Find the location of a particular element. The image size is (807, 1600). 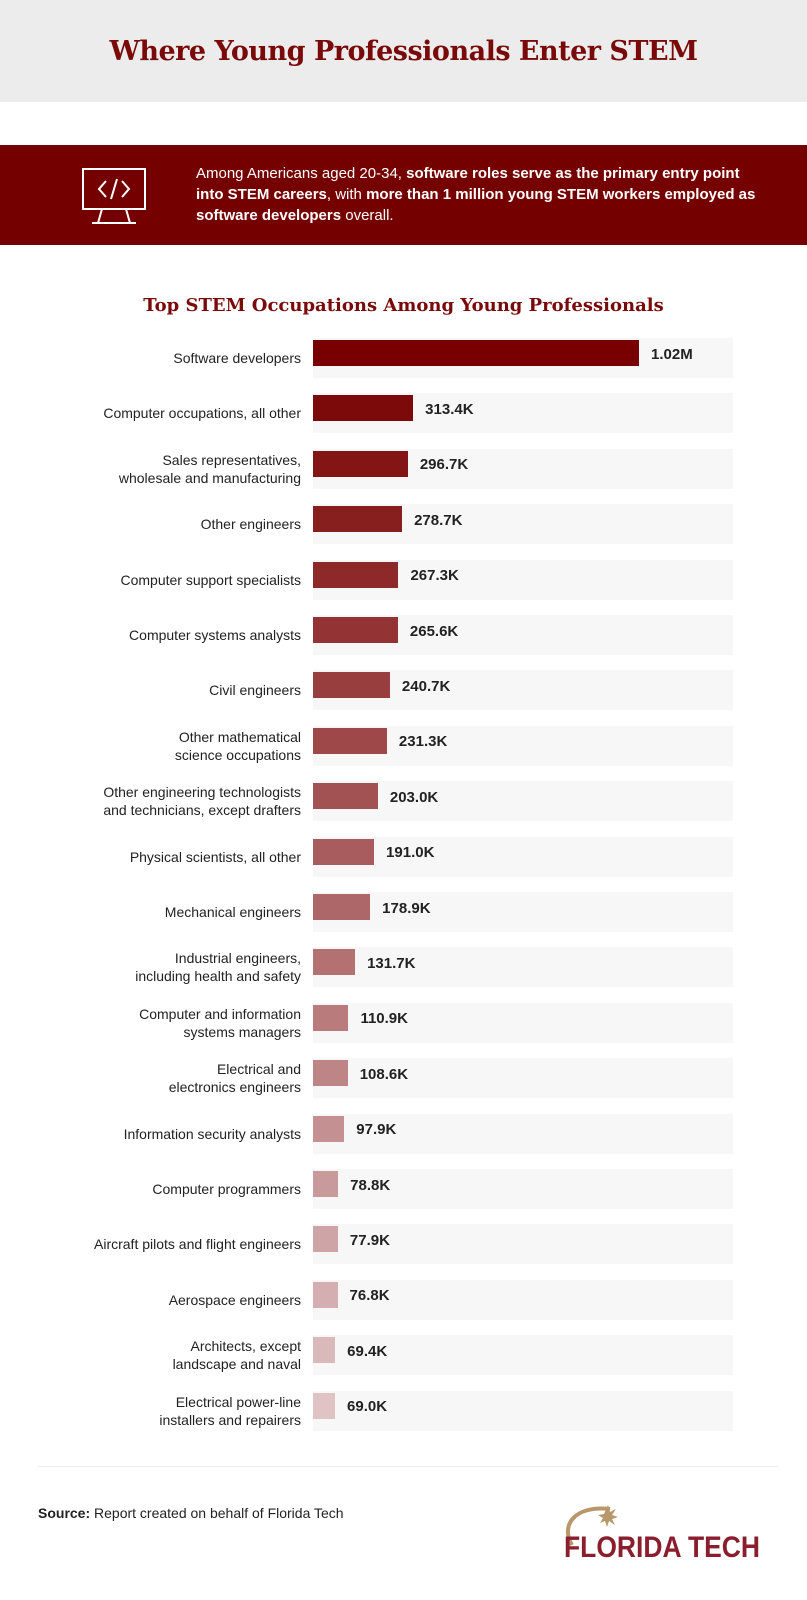

data-label: 97.9K is located at coordinates (376, 1130).